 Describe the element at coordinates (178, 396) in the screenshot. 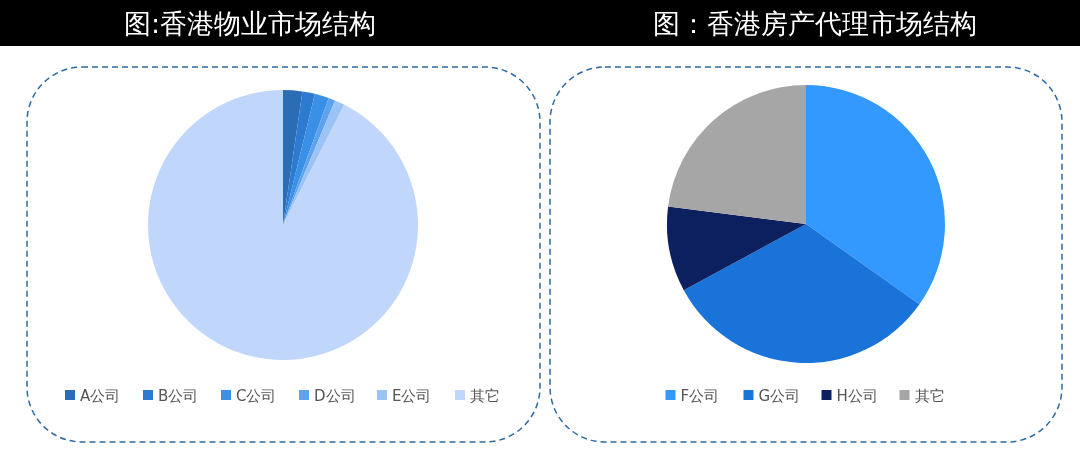

I see `legend-label: B公司` at that location.